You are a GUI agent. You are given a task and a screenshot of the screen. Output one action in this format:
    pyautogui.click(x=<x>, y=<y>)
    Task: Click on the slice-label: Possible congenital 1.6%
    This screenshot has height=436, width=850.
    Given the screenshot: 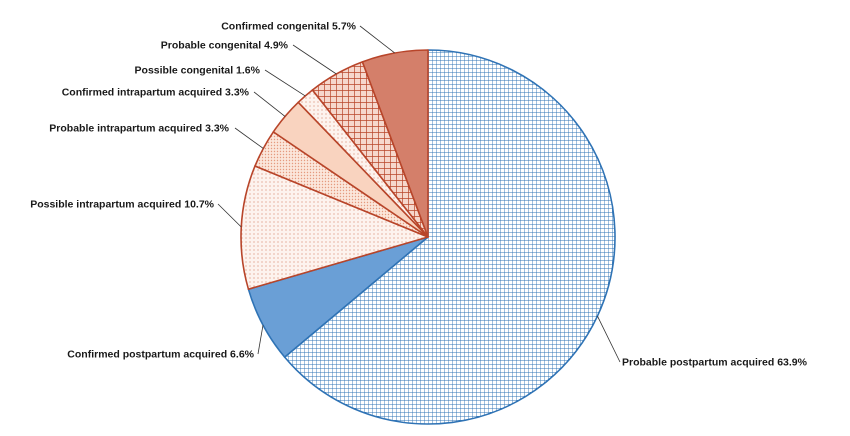 What is the action you would take?
    pyautogui.click(x=198, y=71)
    